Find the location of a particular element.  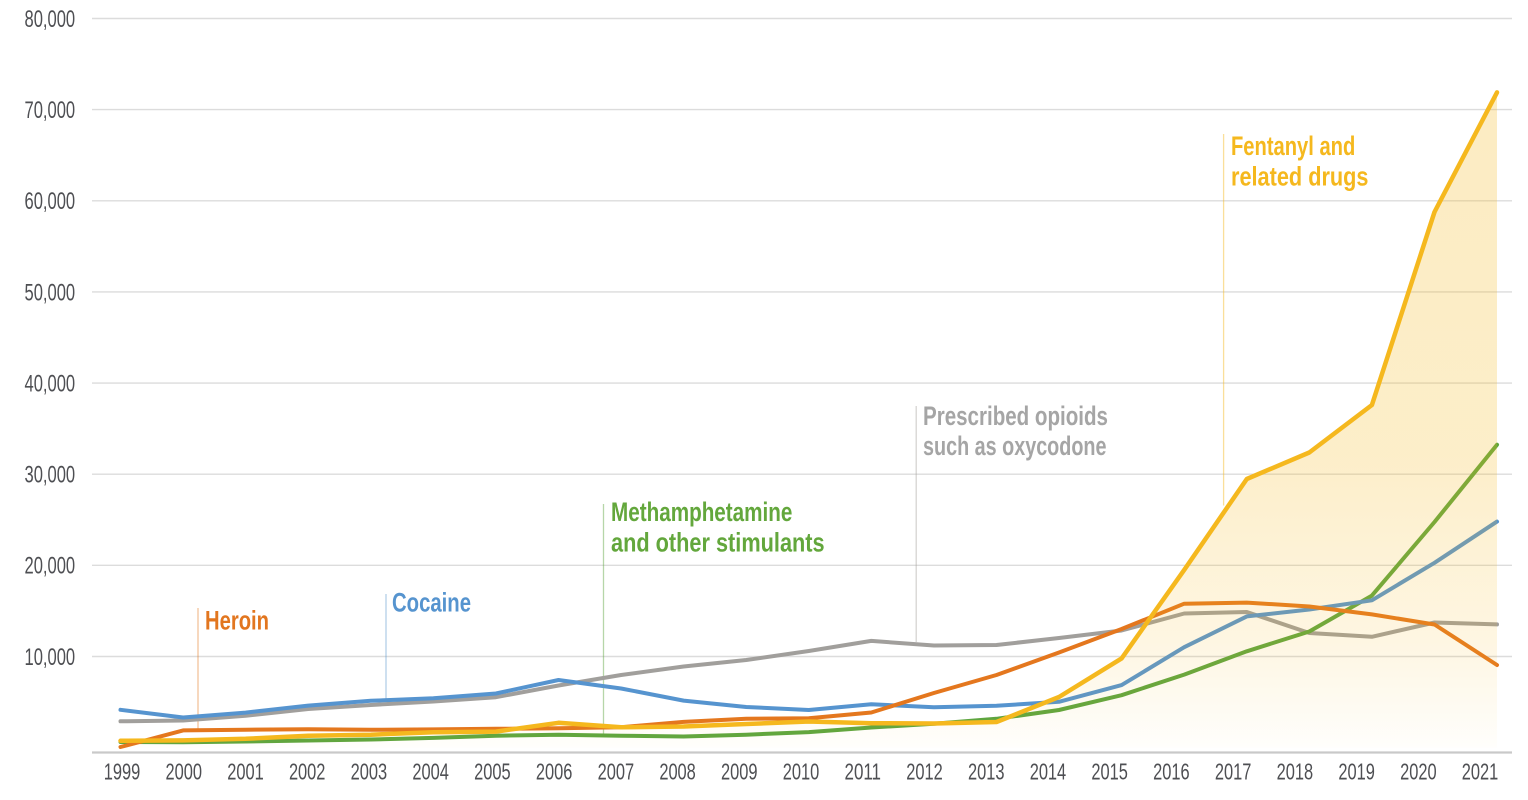

svg-text: 2007 is located at coordinates (616, 772).